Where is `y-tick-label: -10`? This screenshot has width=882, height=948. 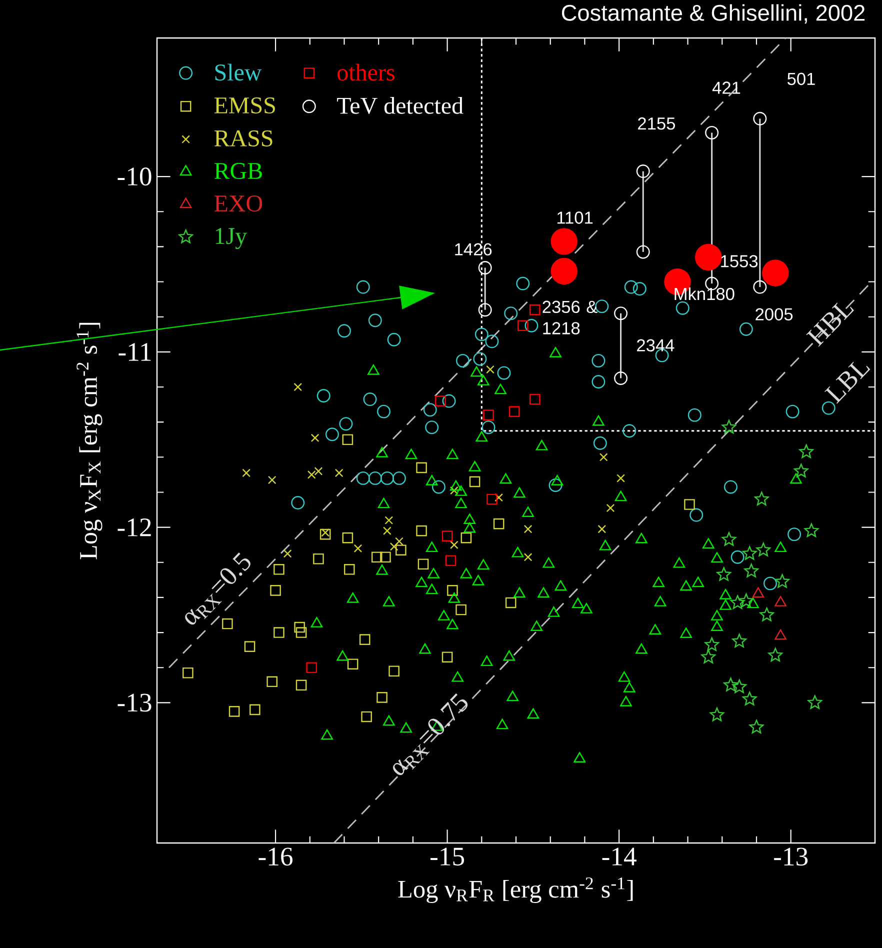 y-tick-label: -10 is located at coordinates (135, 177).